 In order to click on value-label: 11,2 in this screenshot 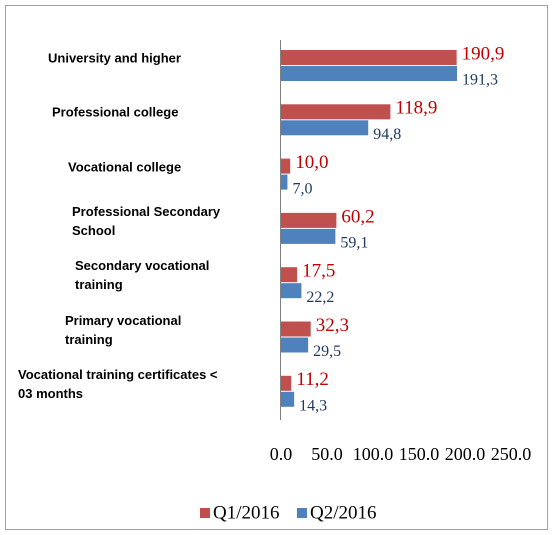, I will do `click(312, 379)`.